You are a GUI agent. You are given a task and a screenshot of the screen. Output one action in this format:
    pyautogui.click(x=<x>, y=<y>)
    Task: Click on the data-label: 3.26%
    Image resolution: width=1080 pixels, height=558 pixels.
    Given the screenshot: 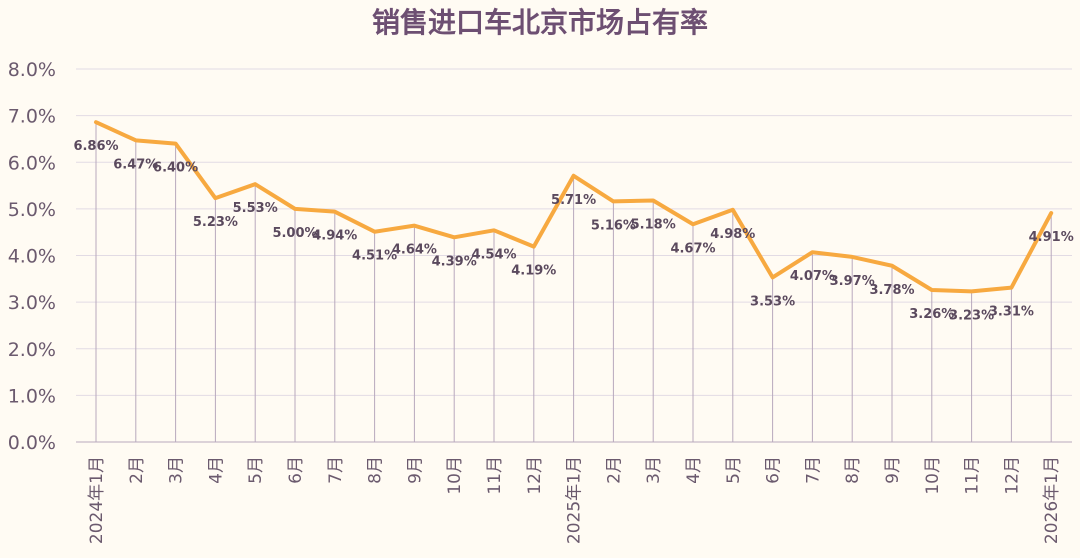 What is the action you would take?
    pyautogui.click(x=931, y=314)
    